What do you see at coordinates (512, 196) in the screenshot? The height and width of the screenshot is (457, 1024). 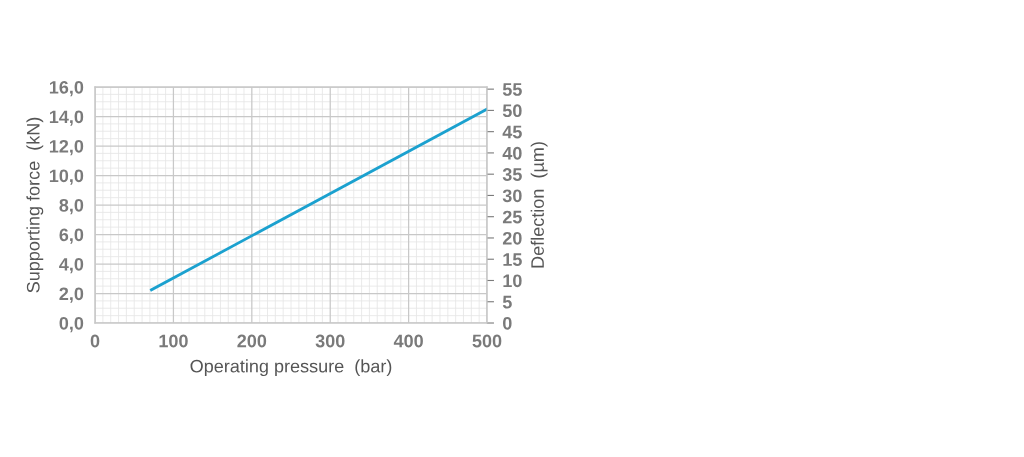 I see `y2-tick-label: 30` at bounding box center [512, 196].